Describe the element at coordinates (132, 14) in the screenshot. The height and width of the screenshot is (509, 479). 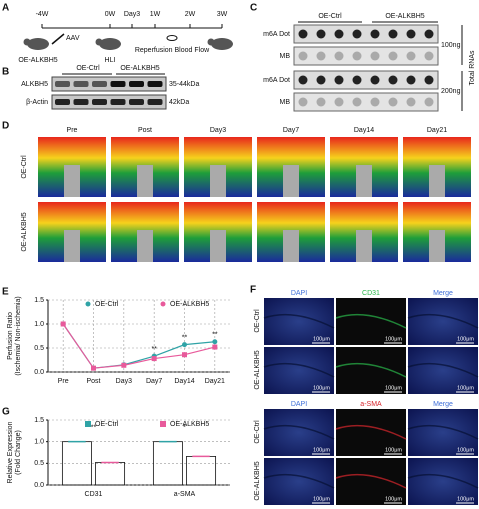
I see `timeline-label: Day3` at that location.